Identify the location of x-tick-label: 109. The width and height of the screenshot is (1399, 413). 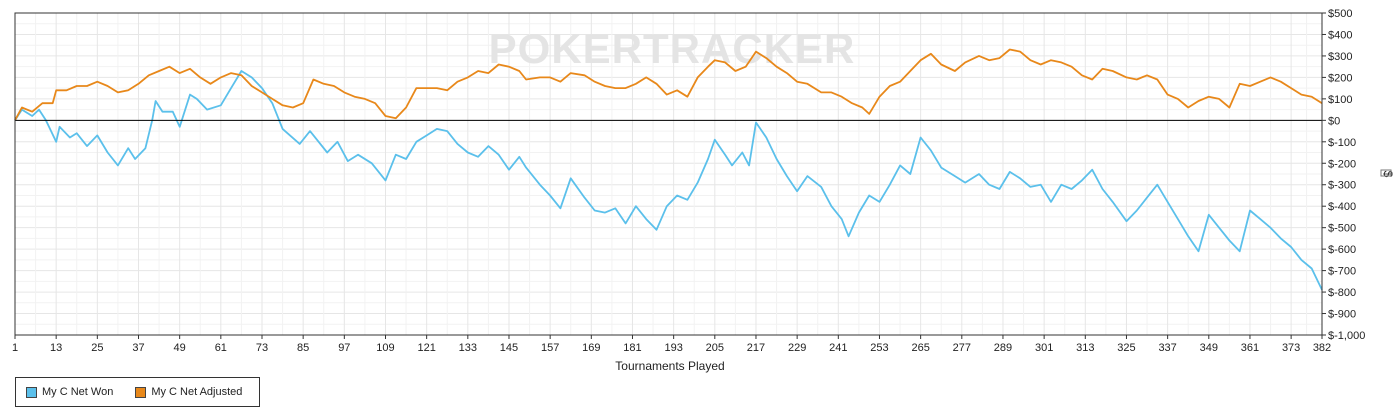
(385, 348).